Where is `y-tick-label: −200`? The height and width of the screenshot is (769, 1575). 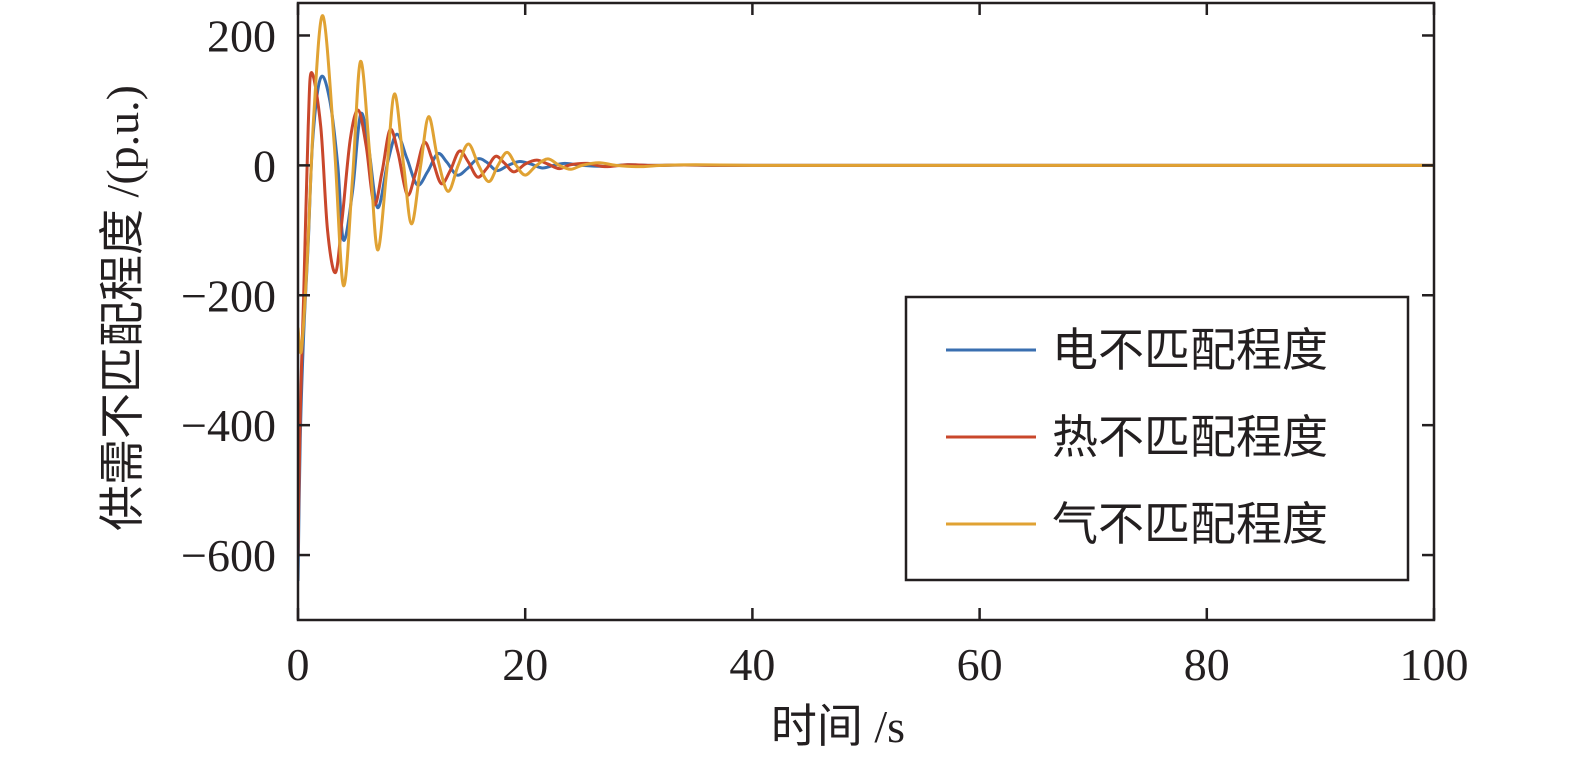 y-tick-label: −200 is located at coordinates (228, 295).